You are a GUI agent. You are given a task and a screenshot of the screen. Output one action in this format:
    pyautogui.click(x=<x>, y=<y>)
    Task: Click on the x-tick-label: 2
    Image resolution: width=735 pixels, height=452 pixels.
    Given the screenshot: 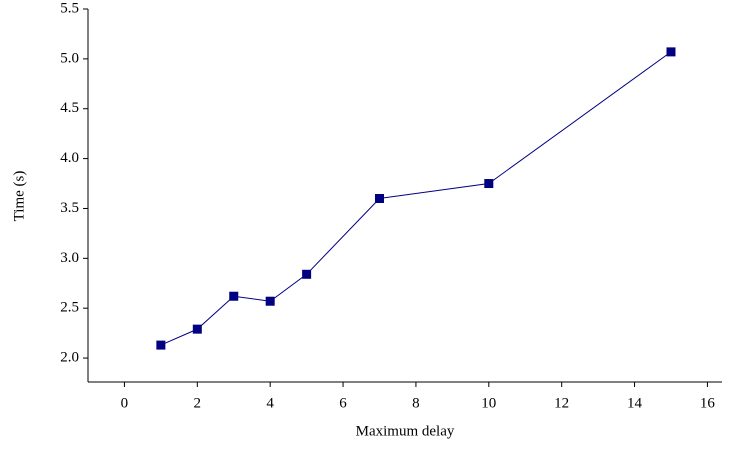 What is the action you would take?
    pyautogui.click(x=198, y=403)
    